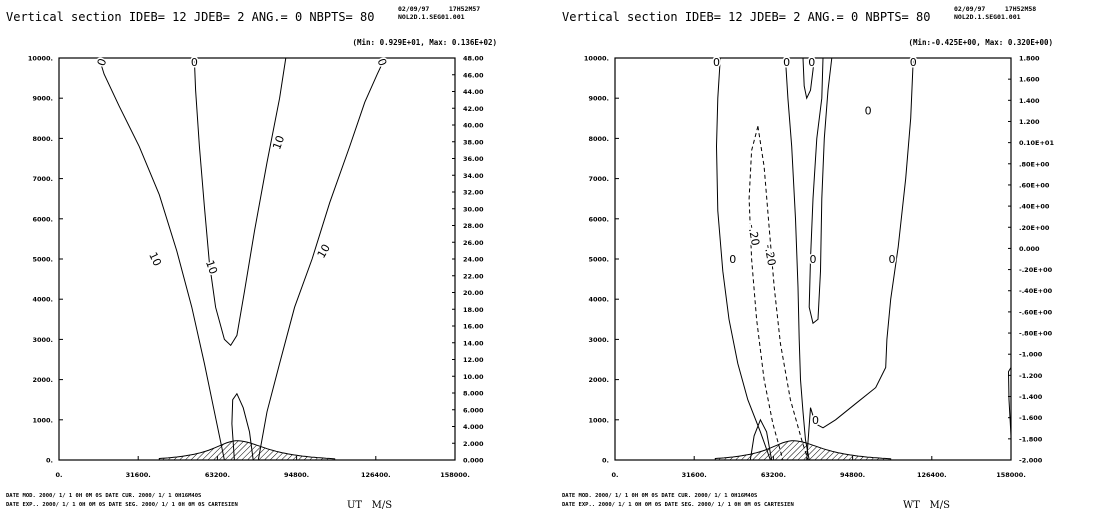 This screenshot has height=515, width=1111. I want to click on right-tick-label: 34.00, so click(473, 176).